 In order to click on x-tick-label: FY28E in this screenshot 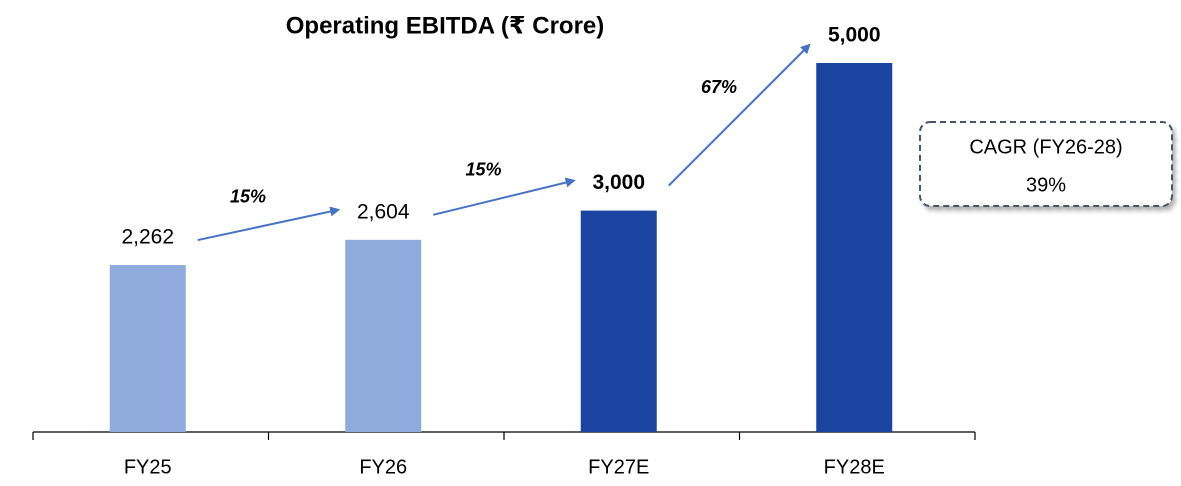, I will do `click(854, 467)`.